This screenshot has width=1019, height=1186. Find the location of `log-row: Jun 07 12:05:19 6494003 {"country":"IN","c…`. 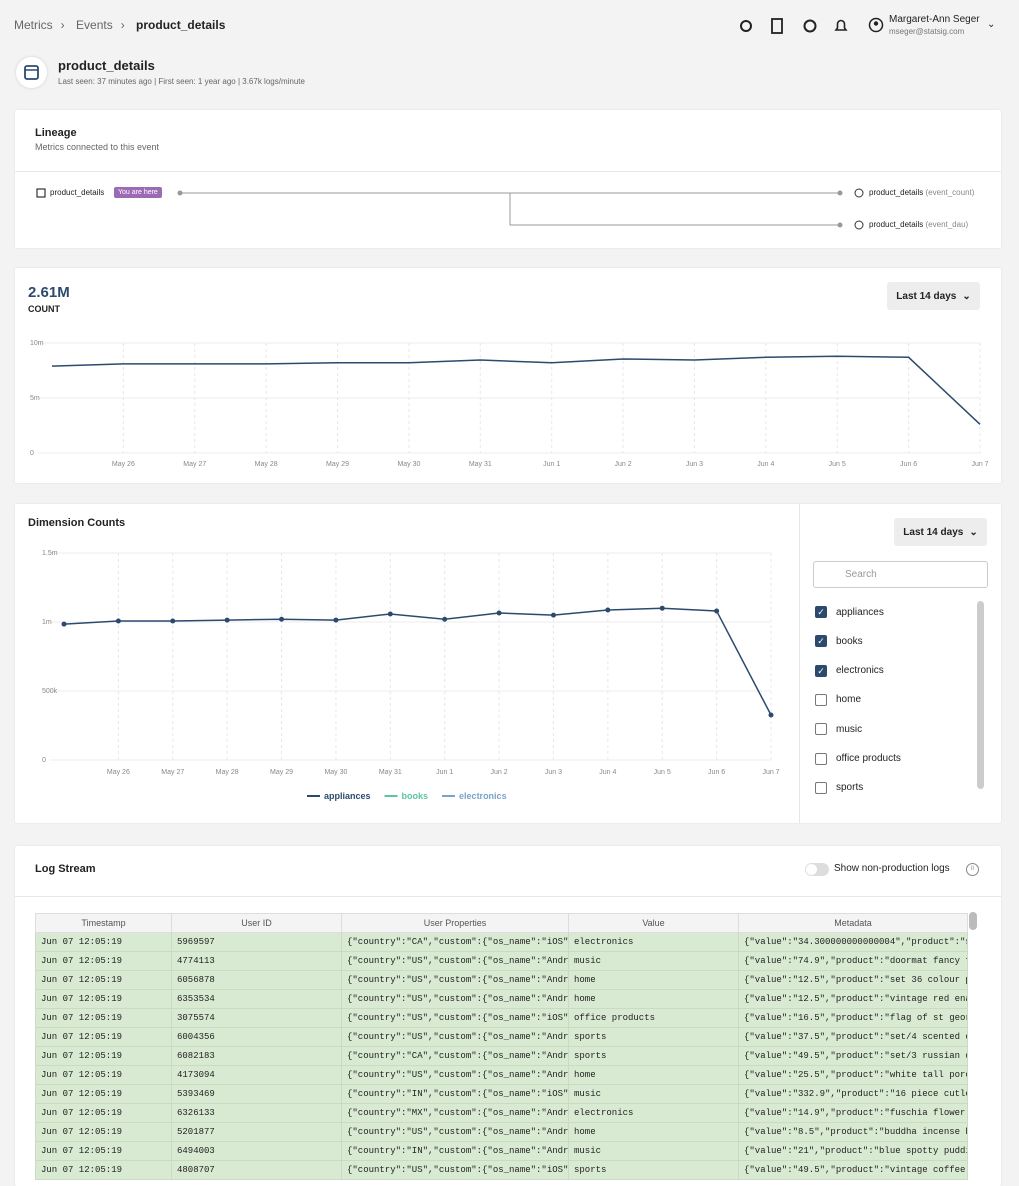

log-row: Jun 07 12:05:19 6494003 {"country":"IN","c… is located at coordinates (501, 1151).